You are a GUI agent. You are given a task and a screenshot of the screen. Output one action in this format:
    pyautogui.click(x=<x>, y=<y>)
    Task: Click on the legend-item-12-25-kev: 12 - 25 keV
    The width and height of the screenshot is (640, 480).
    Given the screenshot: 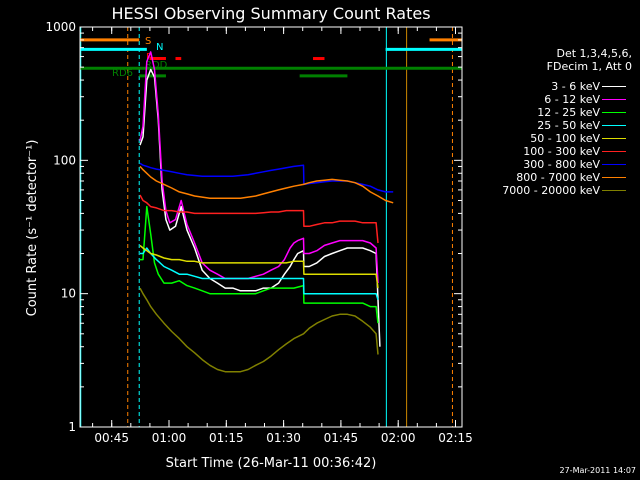 What is the action you would take?
    pyautogui.click(x=555, y=112)
    